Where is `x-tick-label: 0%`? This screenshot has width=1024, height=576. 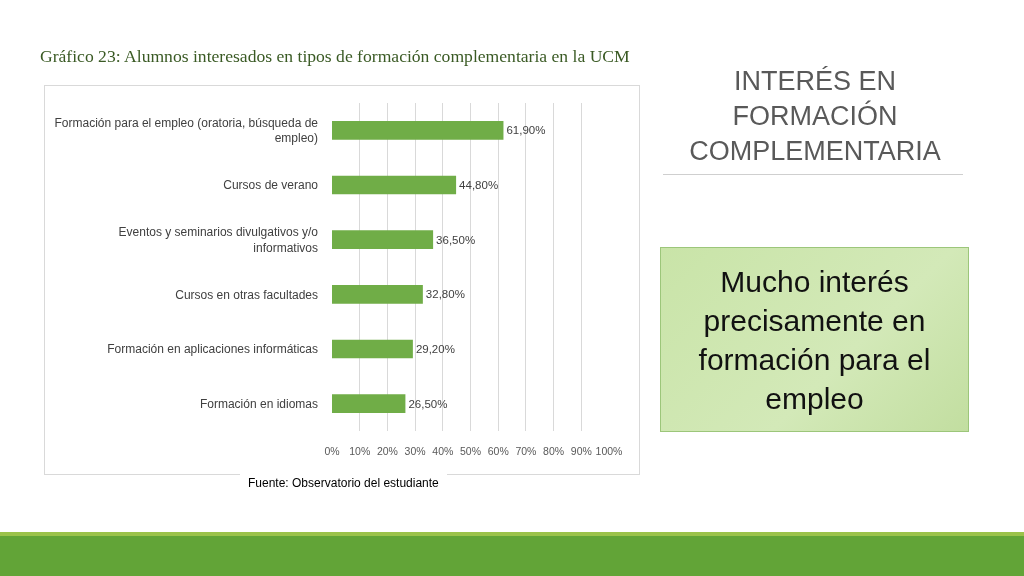
x-tick-label: 0% is located at coordinates (332, 450).